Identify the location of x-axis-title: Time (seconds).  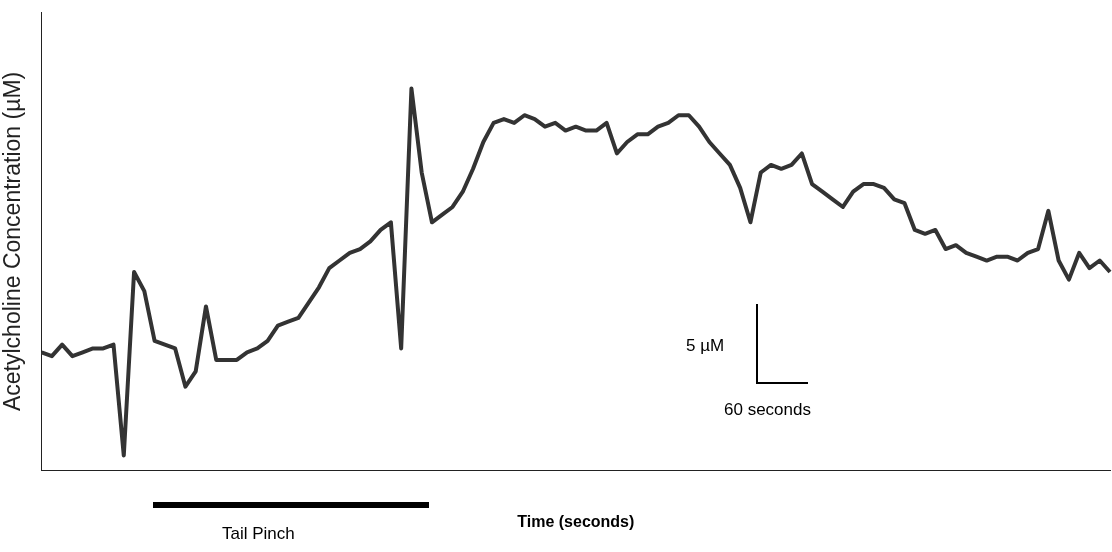
(576, 521).